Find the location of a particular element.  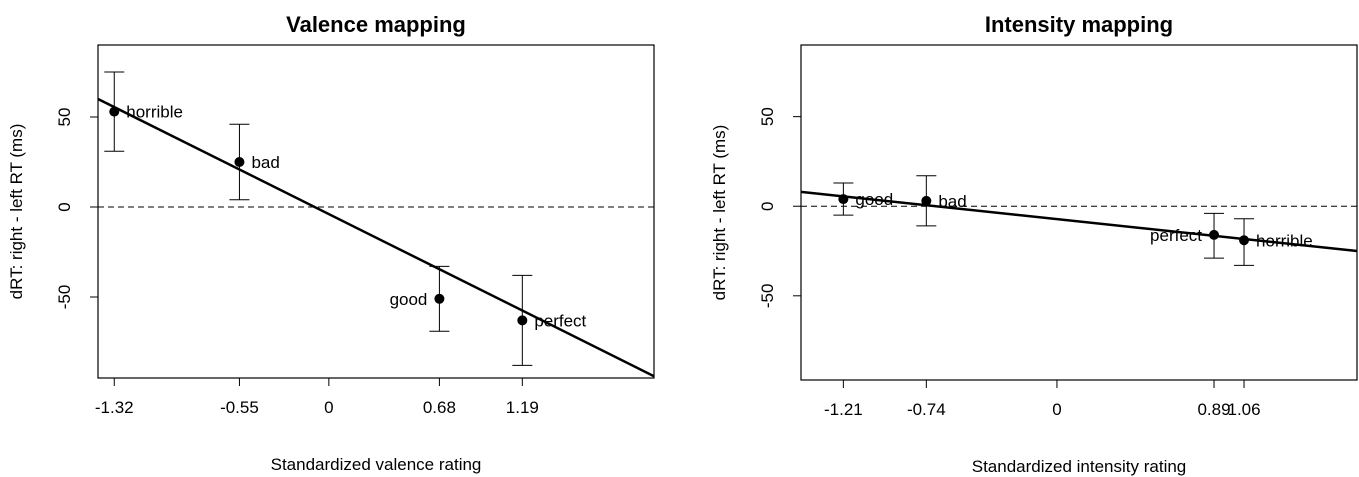

chart-1-point-label: horrible is located at coordinates (154, 112).